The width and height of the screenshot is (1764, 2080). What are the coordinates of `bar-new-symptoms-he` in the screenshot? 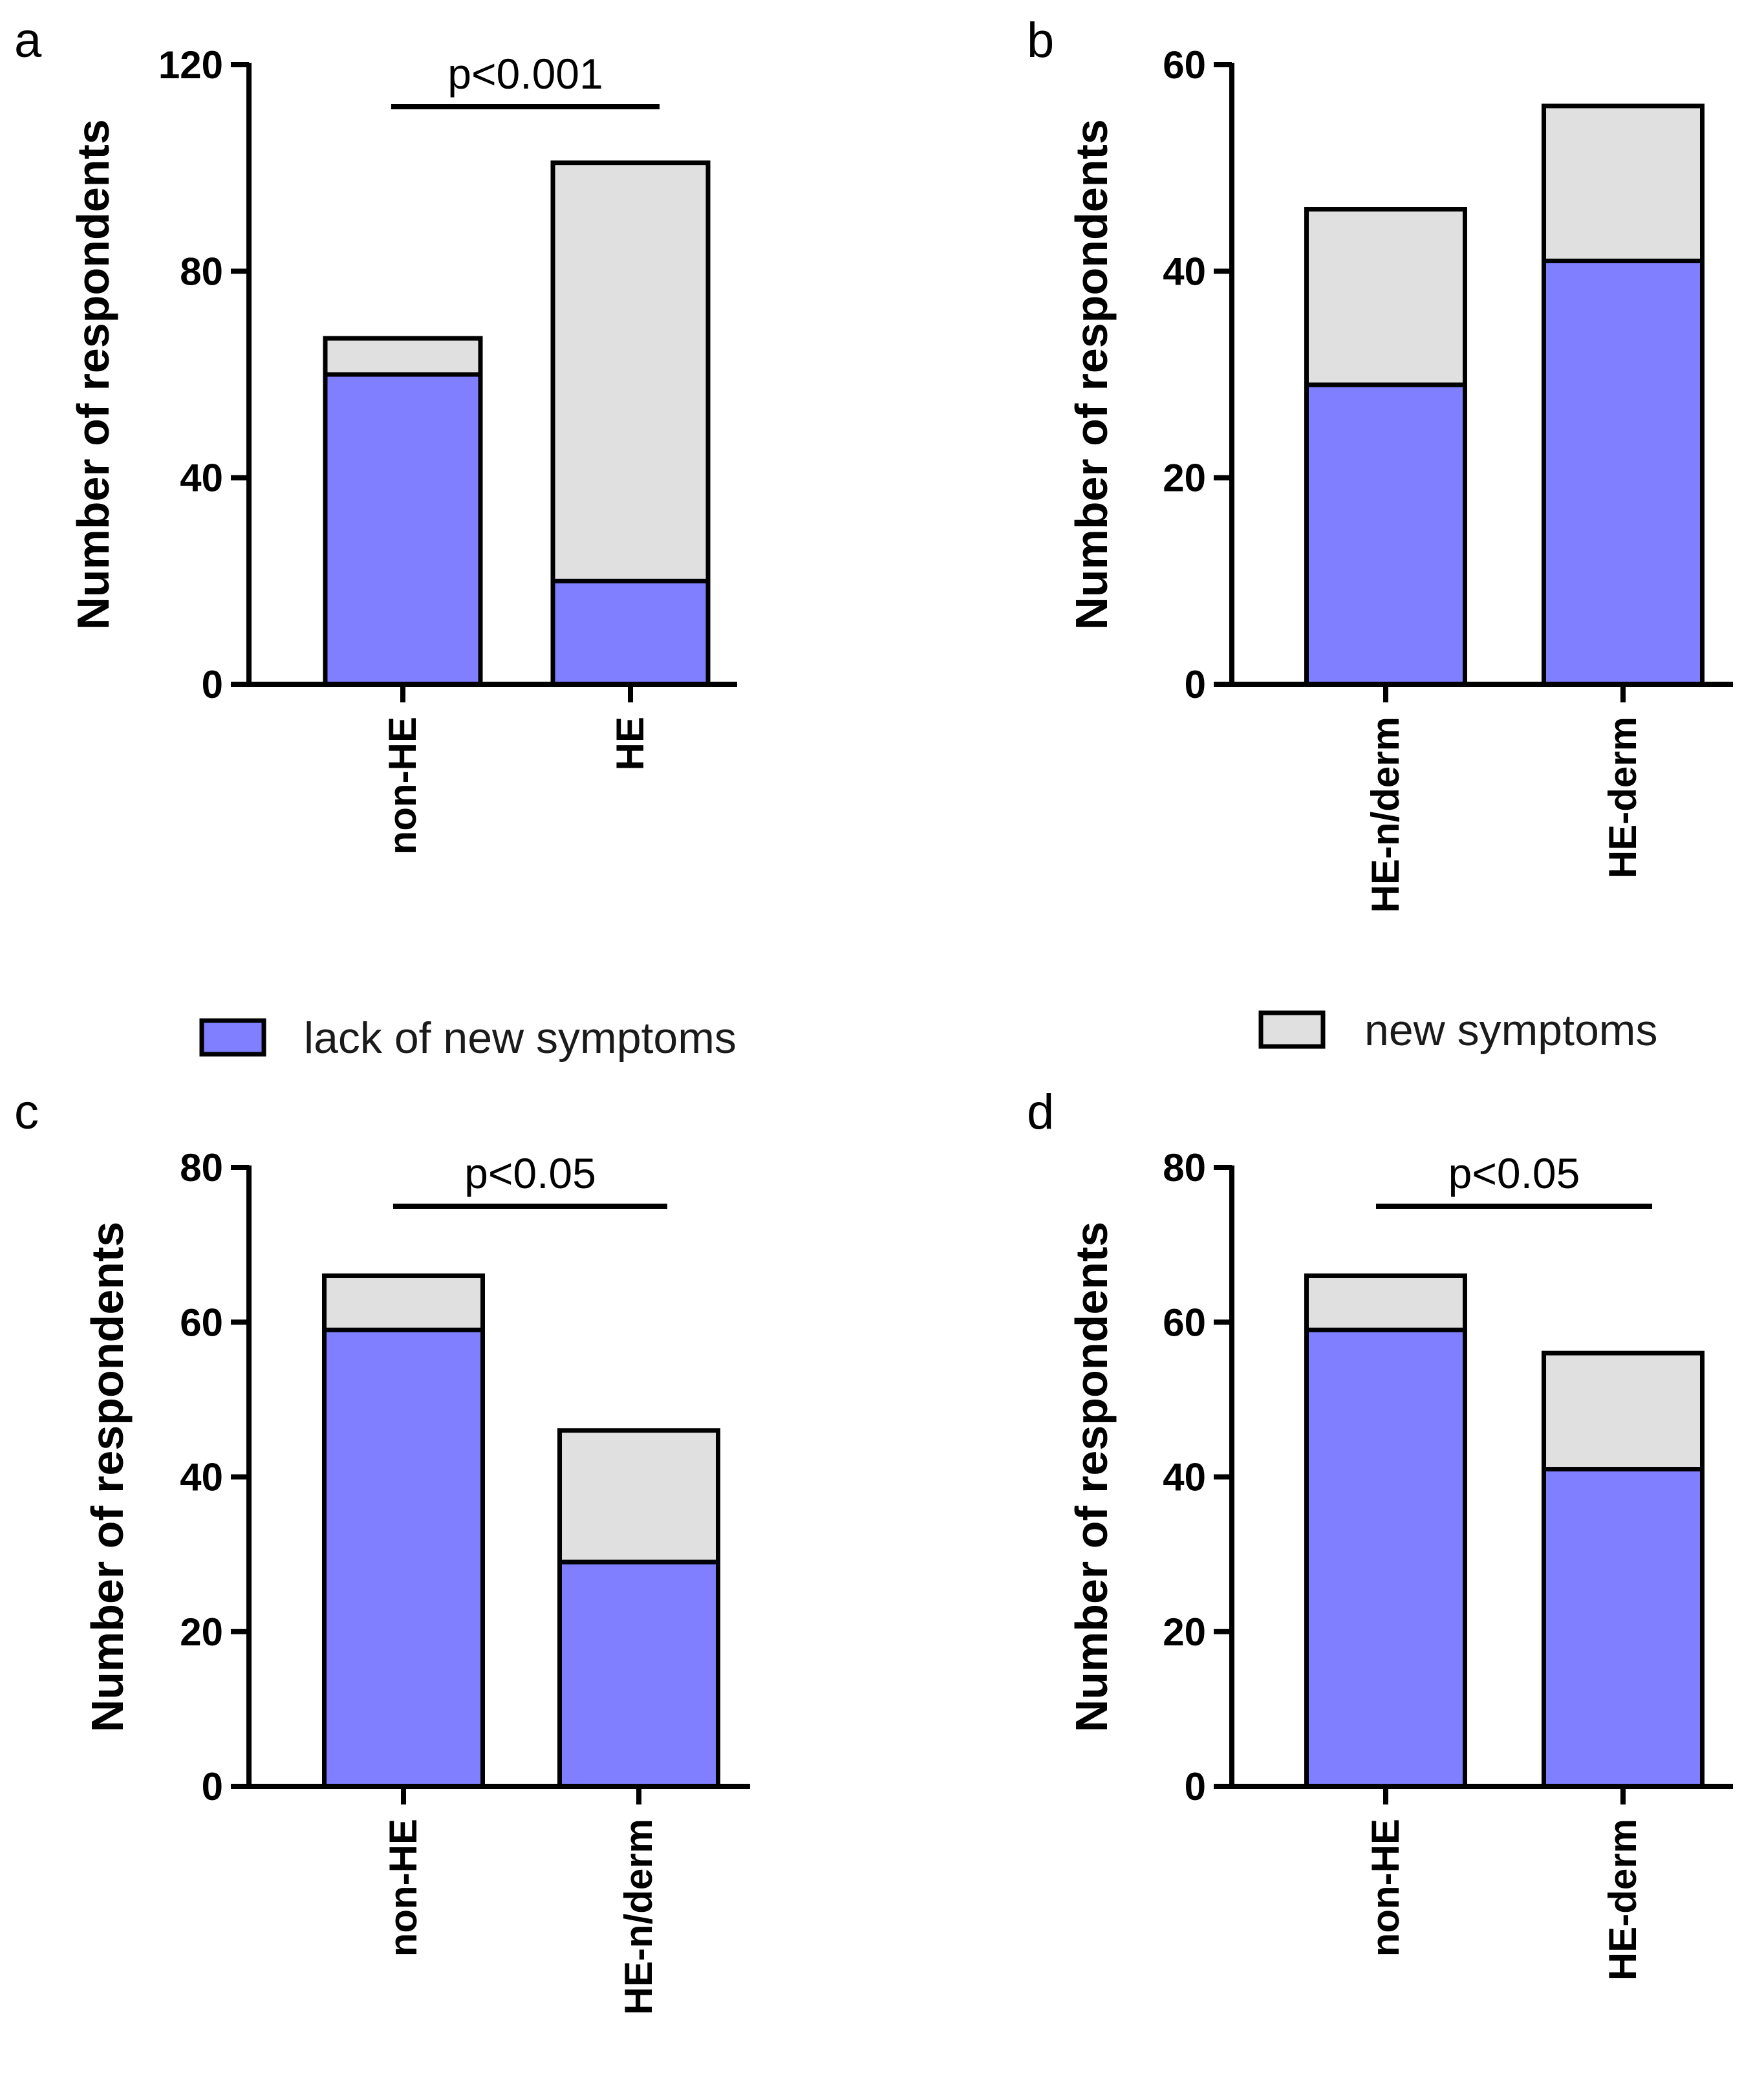 It's located at (630, 372).